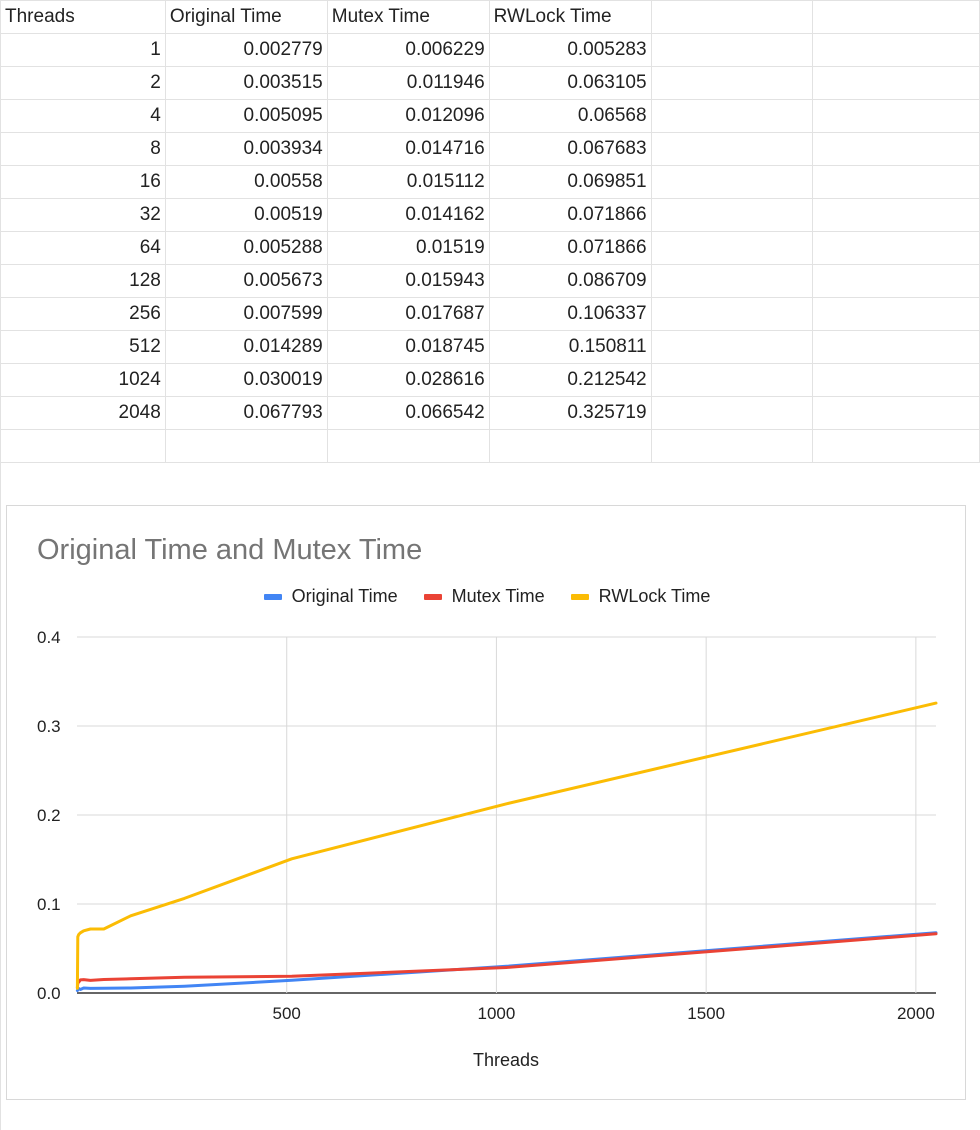 This screenshot has width=980, height=1130. What do you see at coordinates (83, 116) in the screenshot?
I see `table-cell: 4` at bounding box center [83, 116].